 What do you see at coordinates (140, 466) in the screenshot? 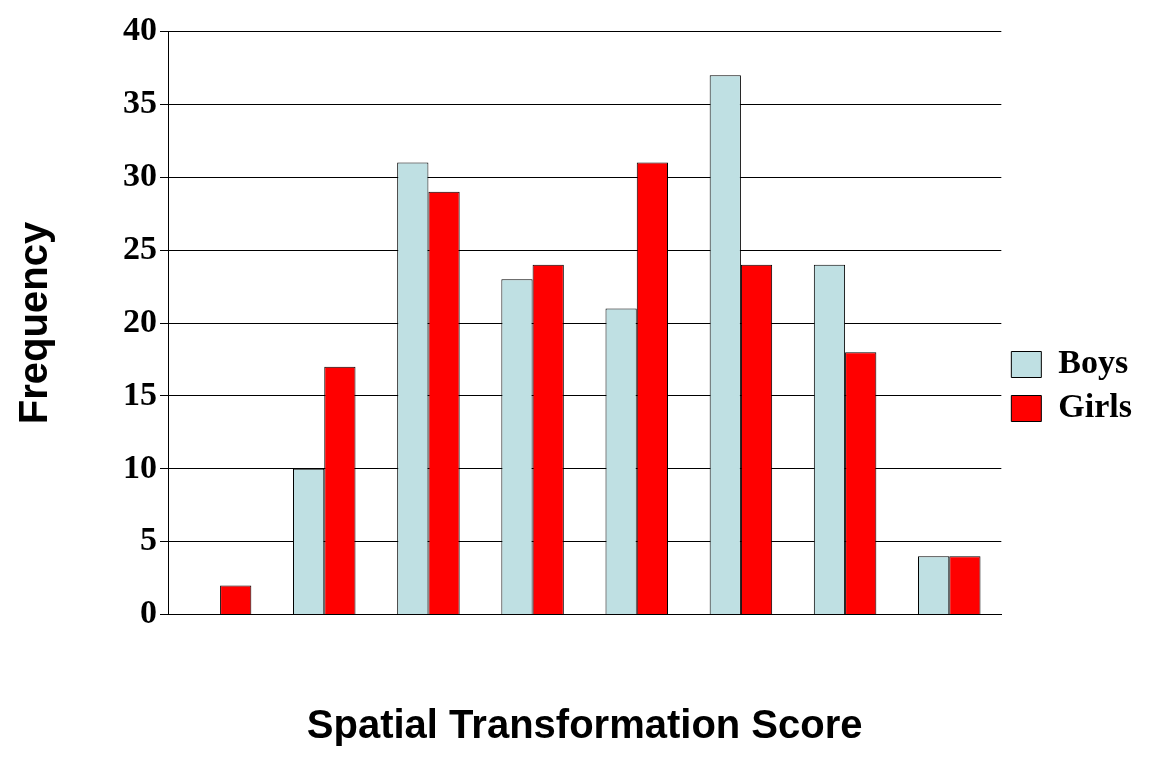
I see `y-tick-label: 10` at bounding box center [140, 466].